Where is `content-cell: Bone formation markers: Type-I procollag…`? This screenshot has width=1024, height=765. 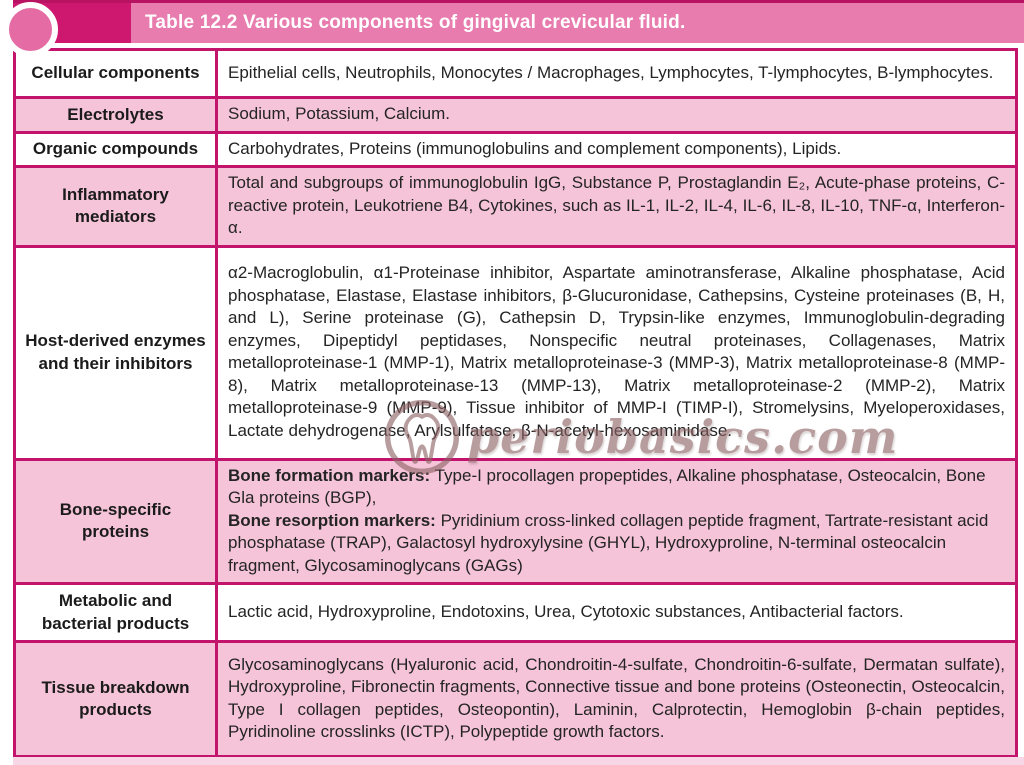
content-cell: Bone formation markers: Type-I procollag… is located at coordinates (616, 521).